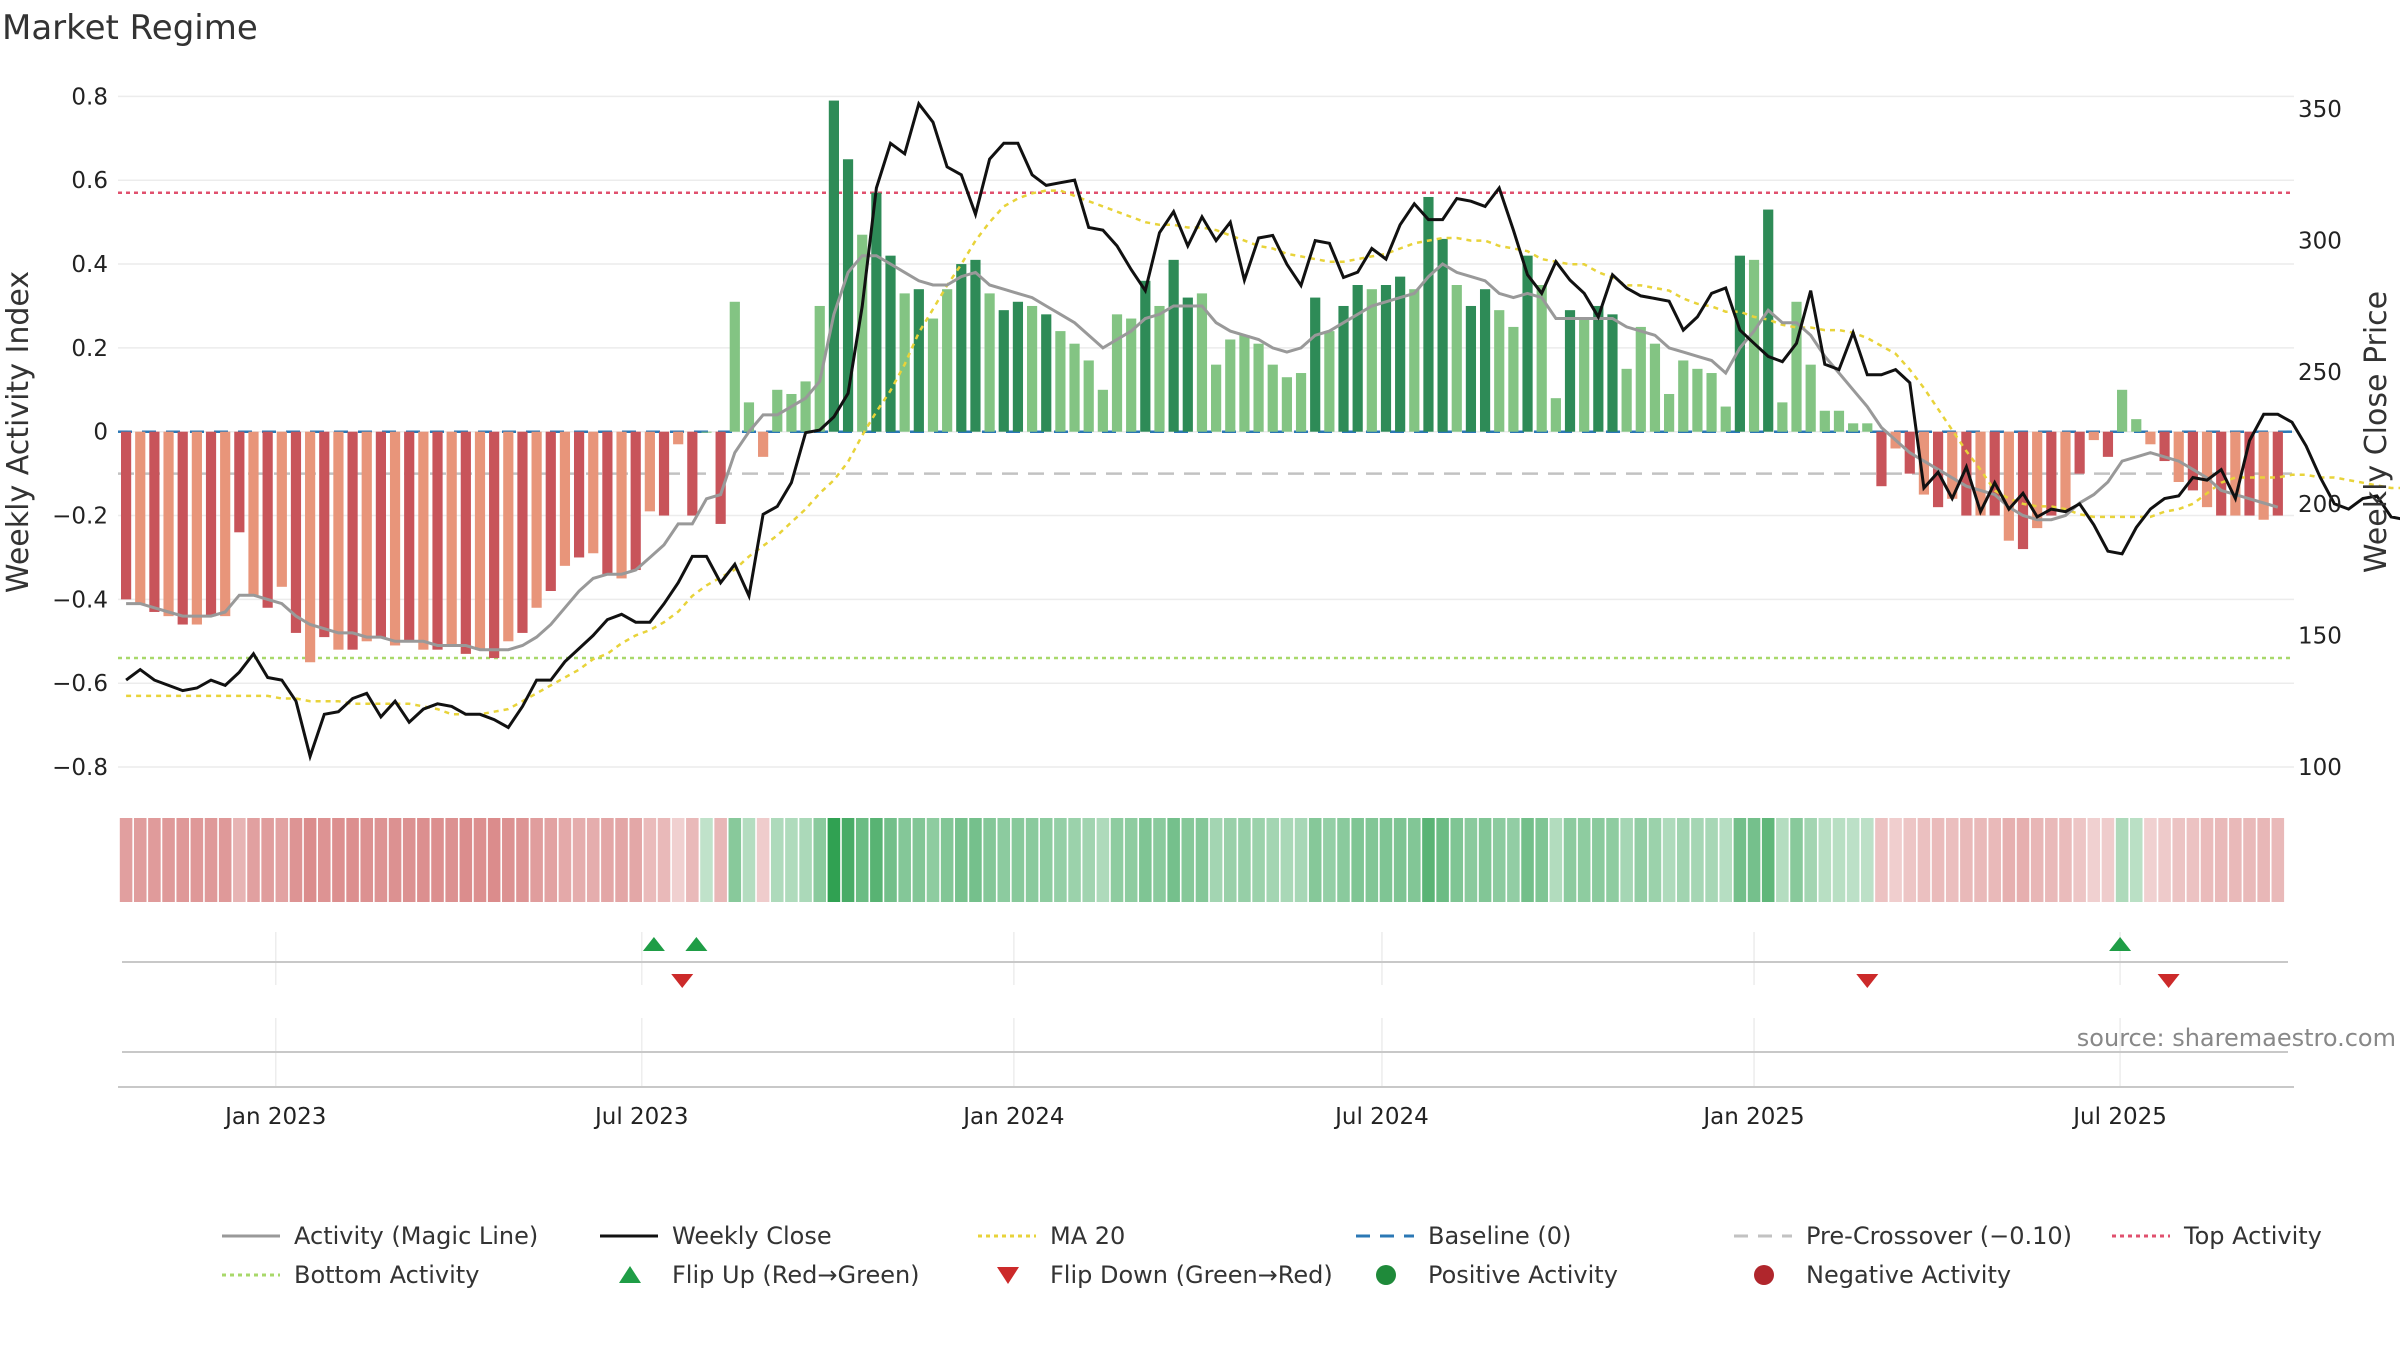 The height and width of the screenshot is (1350, 2400). Describe the element at coordinates (796, 1275) in the screenshot. I see `legend-label: Flip Up (Red→Green)` at that location.